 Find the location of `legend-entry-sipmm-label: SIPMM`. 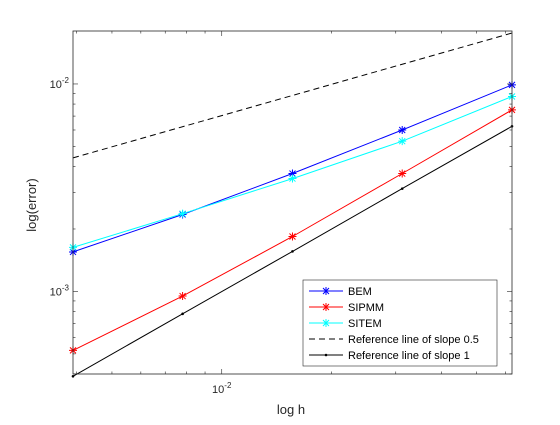

legend-entry-sipmm-label: SIPMM is located at coordinates (366, 308).